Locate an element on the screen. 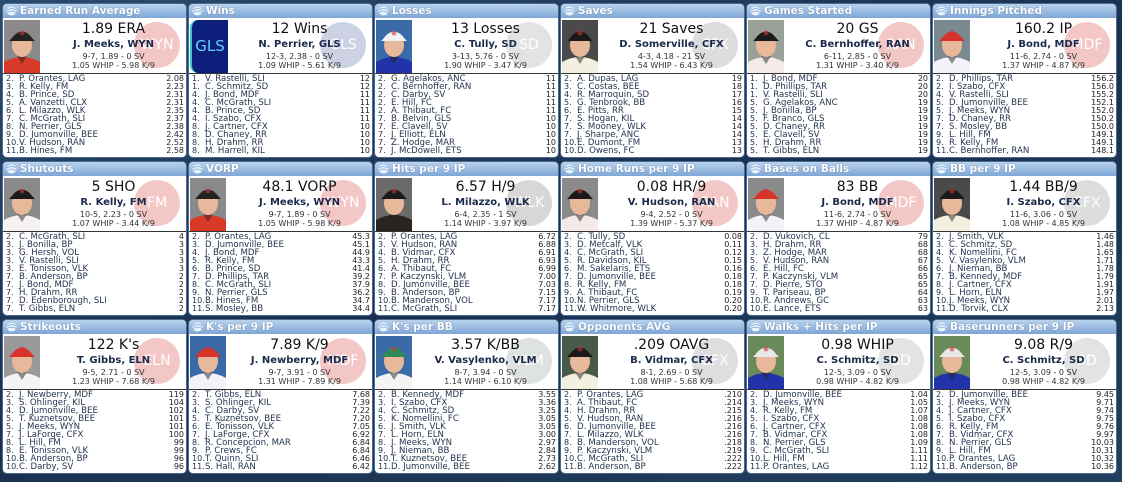  leader-row: 4. J. Bond, MDF 11 is located at coordinates (281, 95).